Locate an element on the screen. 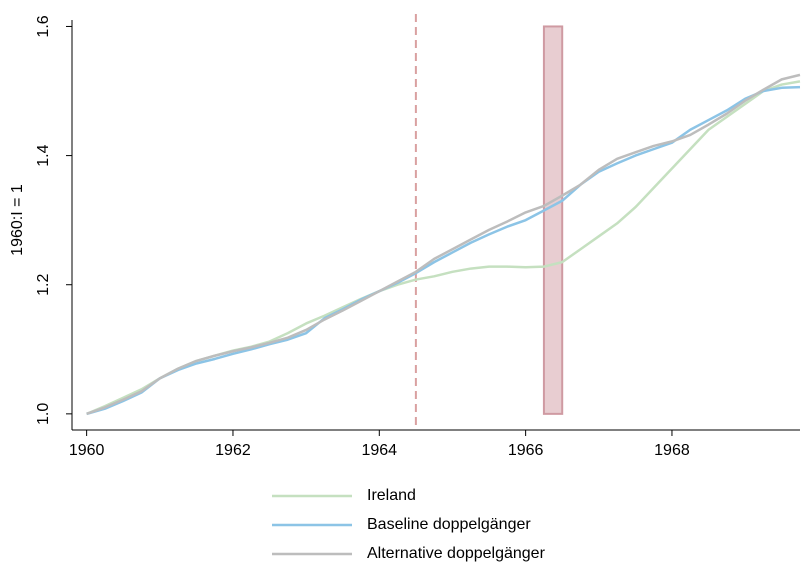  y-tick-label: 1.6 is located at coordinates (43, 26).